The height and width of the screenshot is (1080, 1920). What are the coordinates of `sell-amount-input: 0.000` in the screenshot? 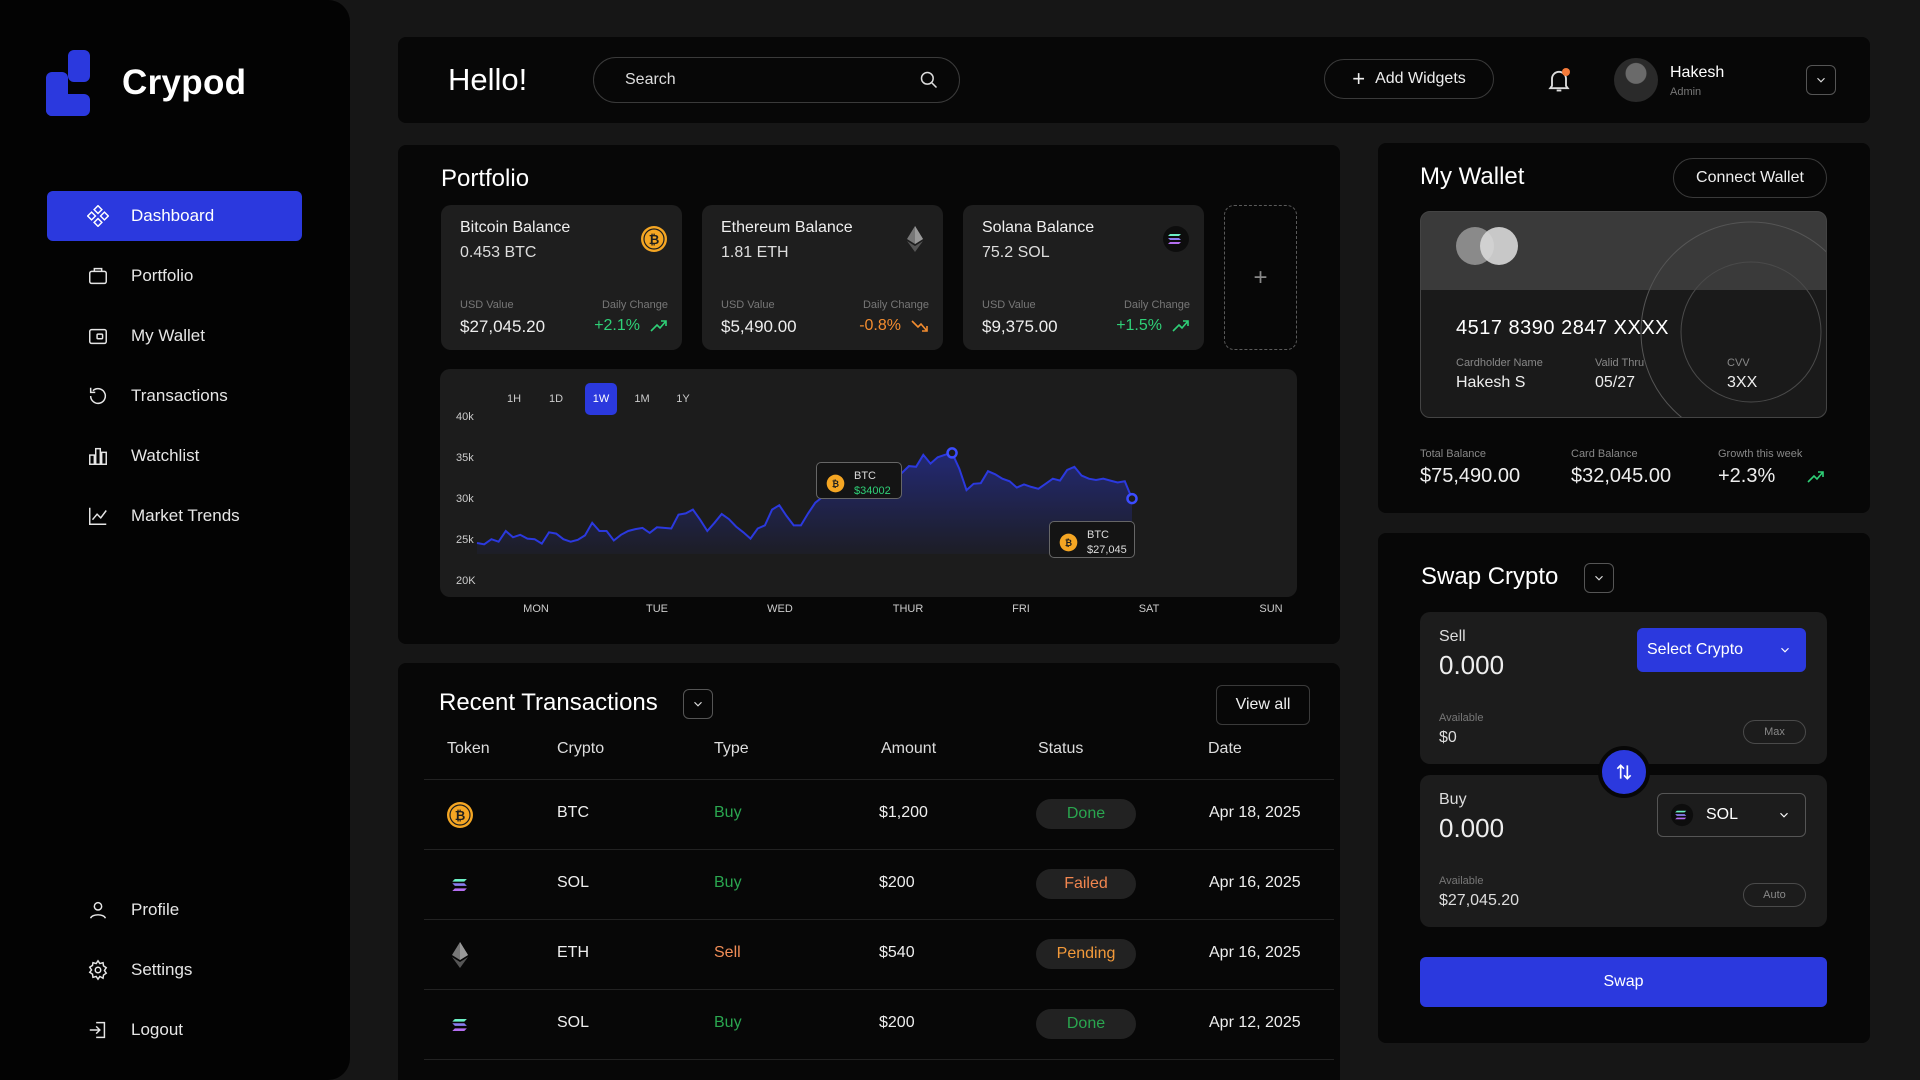 It's located at (1472, 665).